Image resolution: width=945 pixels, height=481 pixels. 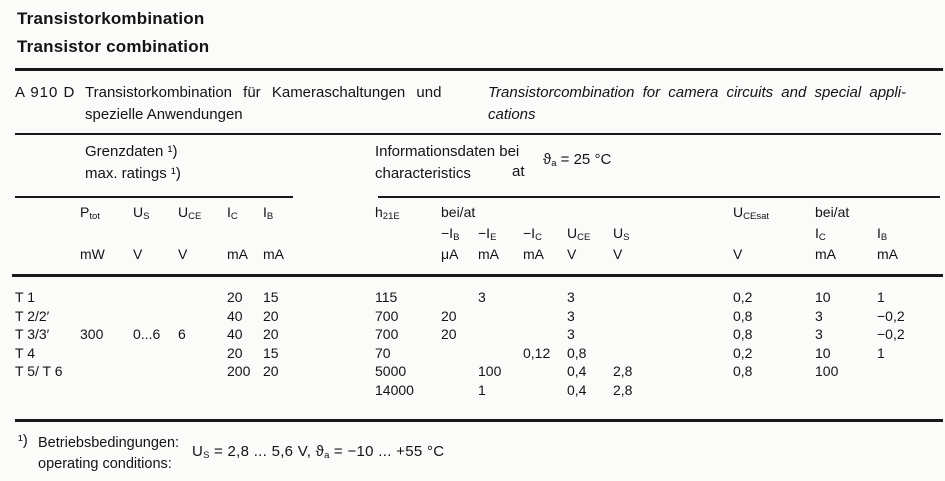 I want to click on column-header-m_us: US, so click(x=621, y=234).